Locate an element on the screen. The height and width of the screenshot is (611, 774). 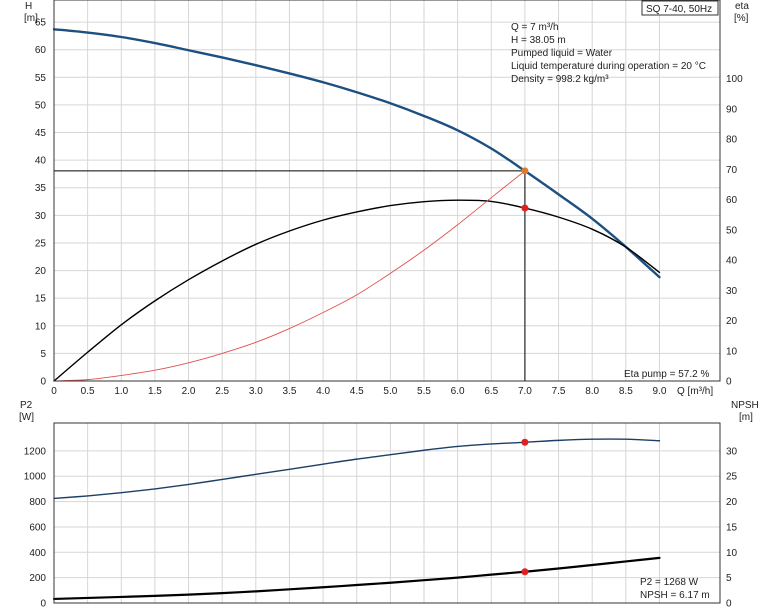
h-tick-label: 30 is located at coordinates (41, 216).